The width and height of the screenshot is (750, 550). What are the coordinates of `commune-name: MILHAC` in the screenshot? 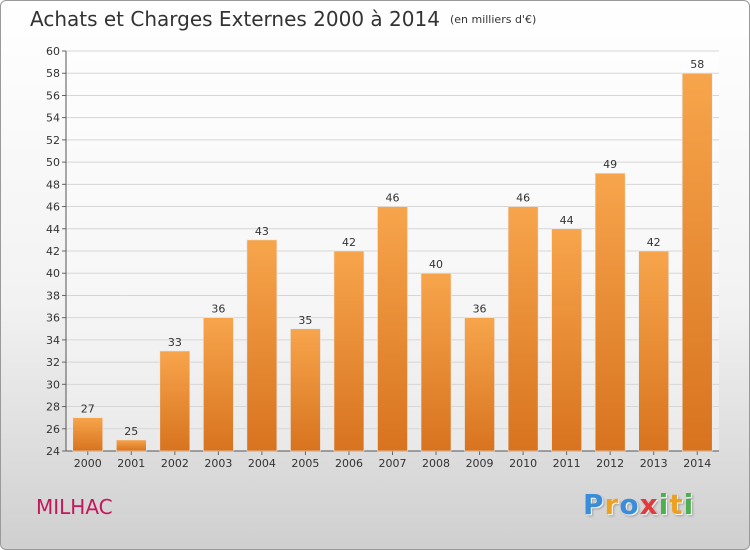 It's located at (74, 507).